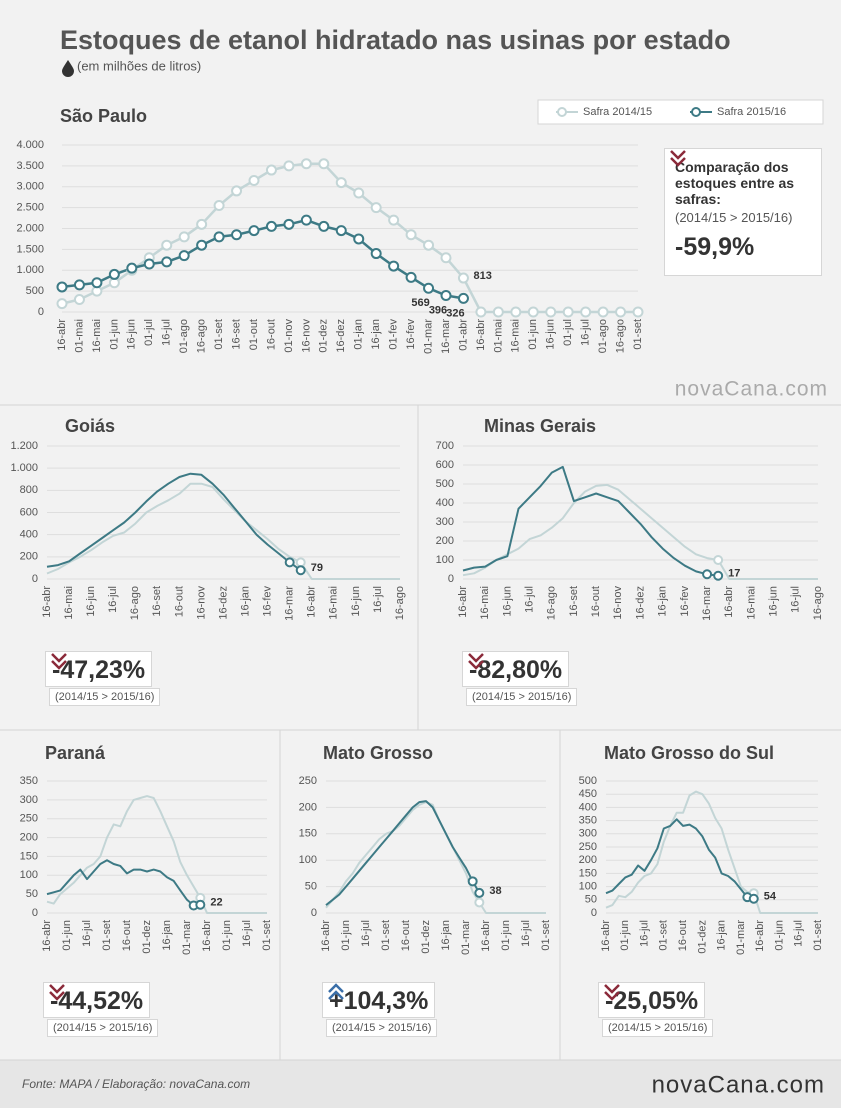 The height and width of the screenshot is (1108, 841). I want to click on y-tick-label: 2.500, so click(30, 208).